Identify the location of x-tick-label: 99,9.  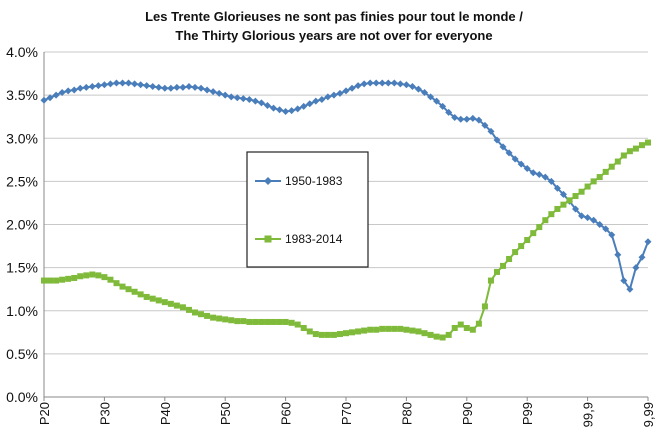
(588, 414).